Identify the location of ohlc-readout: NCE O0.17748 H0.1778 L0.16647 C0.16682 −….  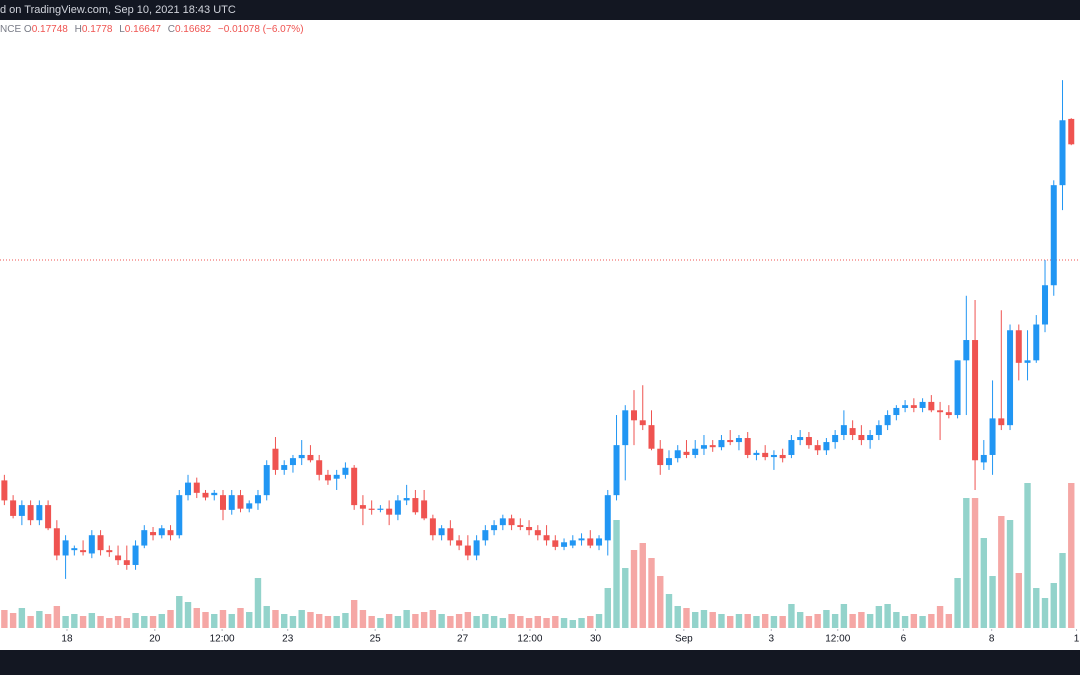
(154, 30).